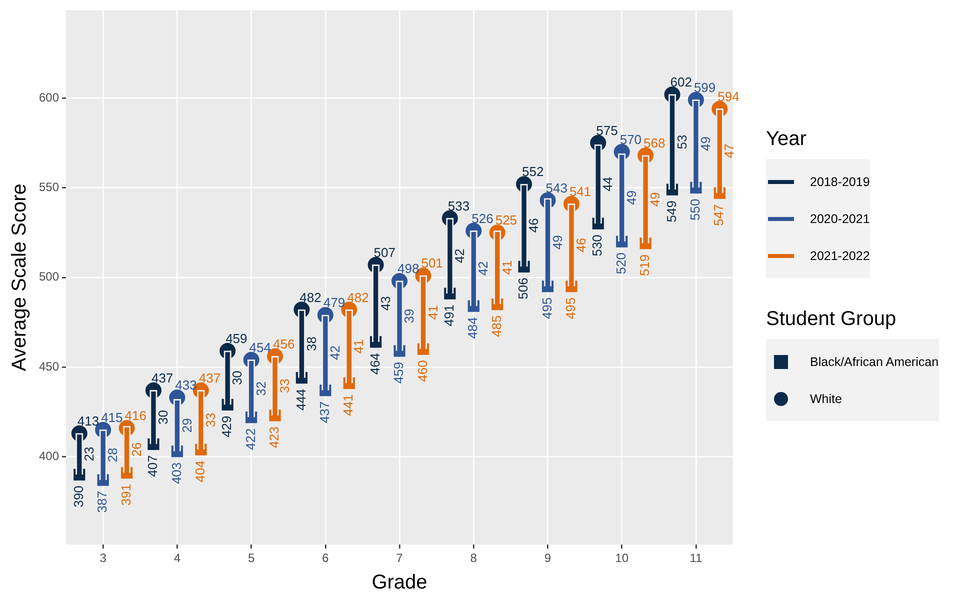  I want to click on data-label: 519, so click(644, 265).